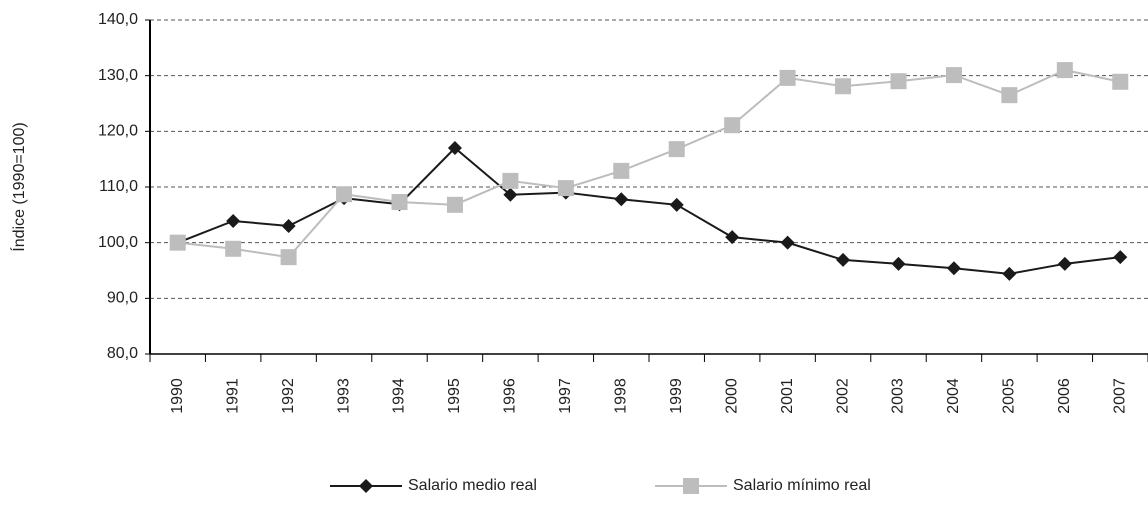 This screenshot has height=514, width=1148. What do you see at coordinates (1009, 396) in the screenshot?
I see `x-tick-label: 2005` at bounding box center [1009, 396].